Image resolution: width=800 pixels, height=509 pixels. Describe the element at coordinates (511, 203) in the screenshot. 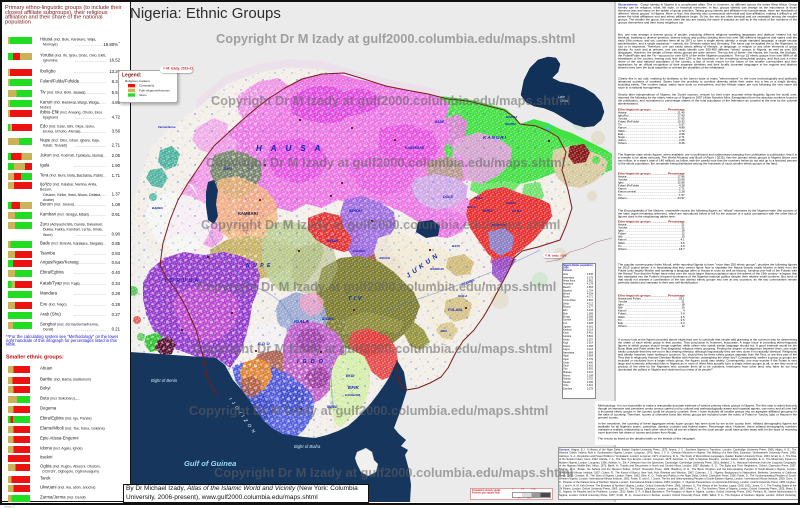

I see `svg-text: MARGI` at that location.